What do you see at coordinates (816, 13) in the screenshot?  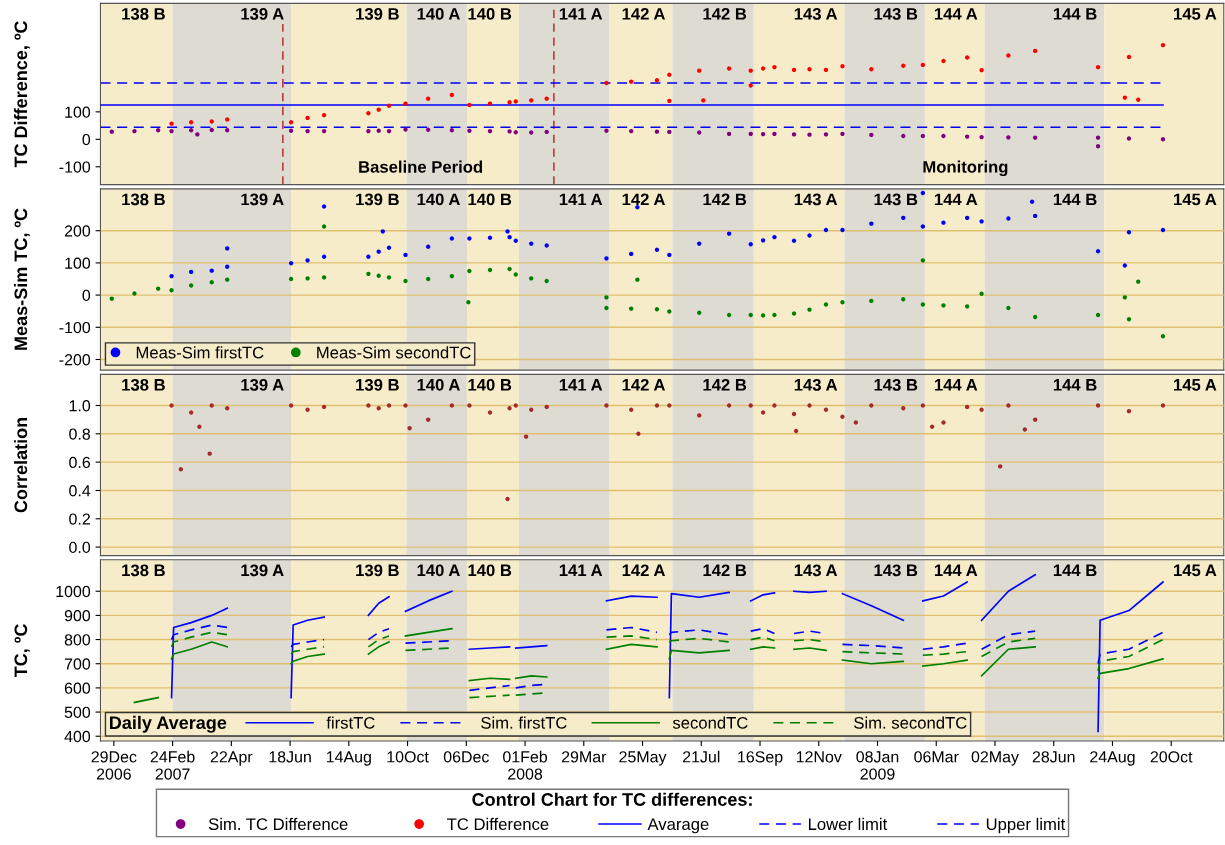 I see `band-label: 143 A` at bounding box center [816, 13].